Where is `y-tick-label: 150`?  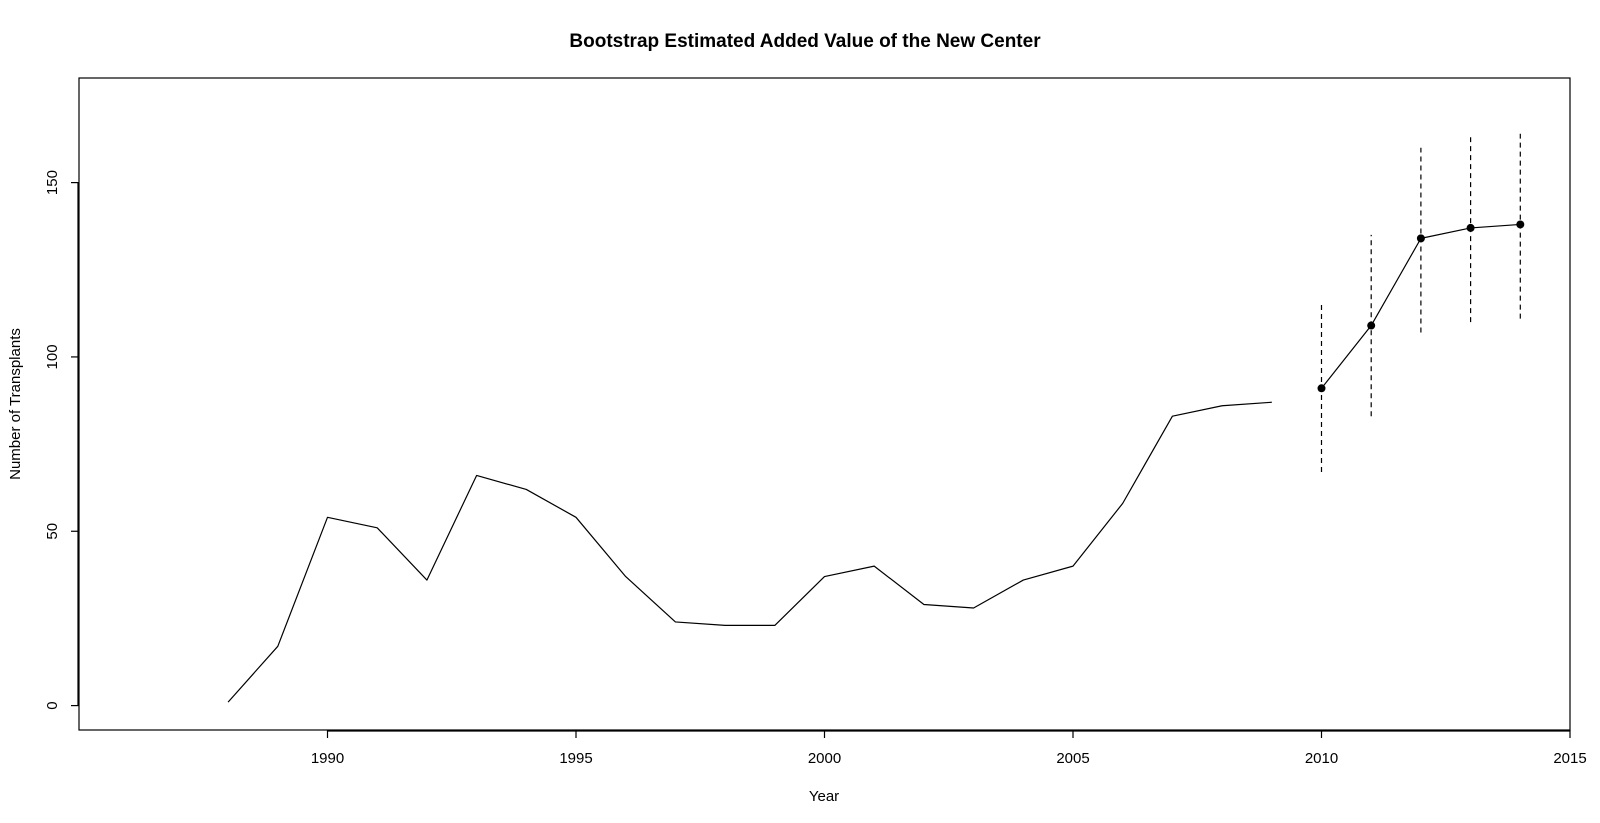 y-tick-label: 150 is located at coordinates (52, 182).